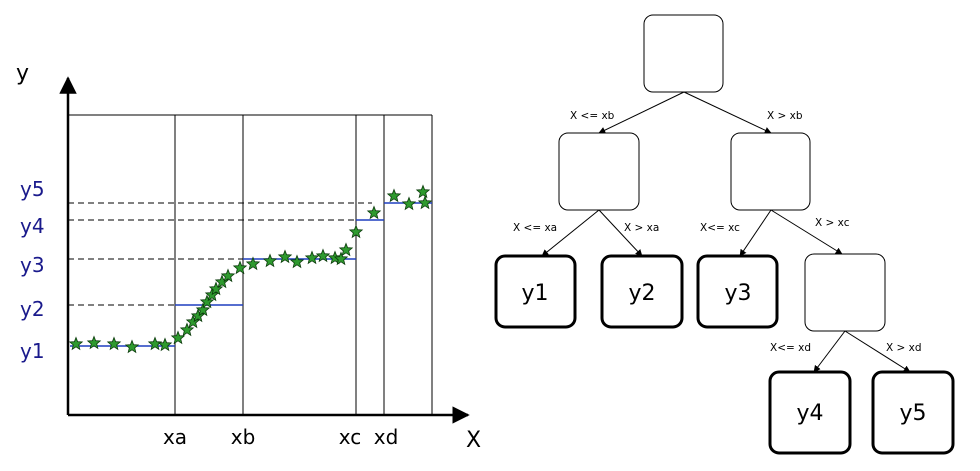 The height and width of the screenshot is (471, 980). What do you see at coordinates (535, 228) in the screenshot?
I see `edge-label-a-left: X <= xa` at bounding box center [535, 228].